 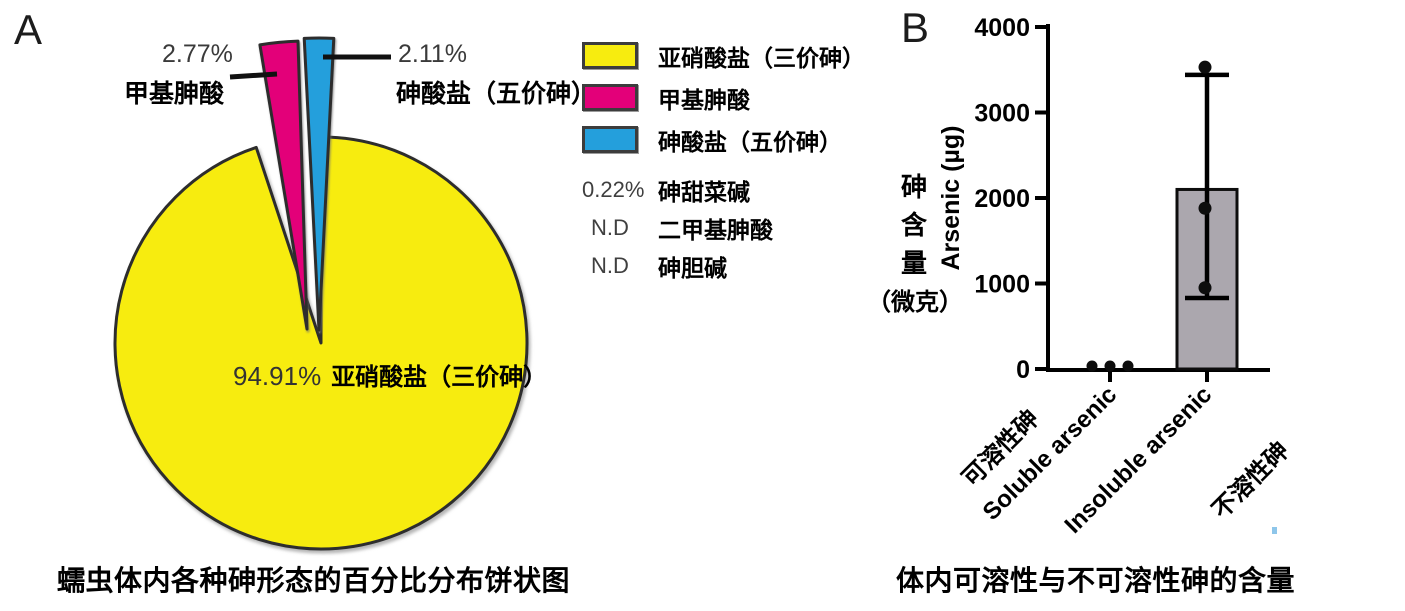 What do you see at coordinates (914, 187) in the screenshot?
I see `y-axis-label-chinese-char: 砷` at bounding box center [914, 187].